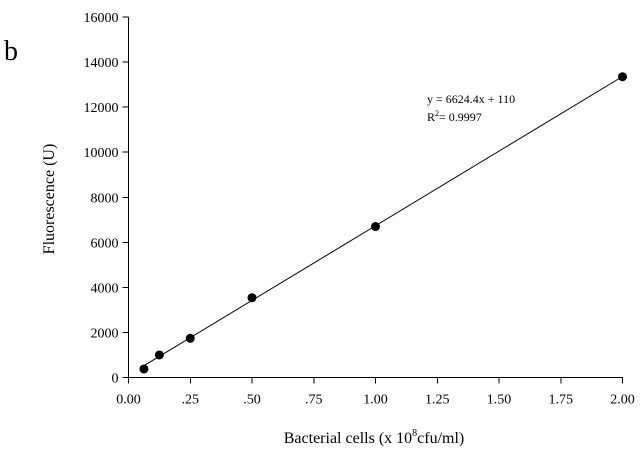 The height and width of the screenshot is (449, 643). What do you see at coordinates (499, 400) in the screenshot?
I see `x-tick-label: 1.50` at bounding box center [499, 400].